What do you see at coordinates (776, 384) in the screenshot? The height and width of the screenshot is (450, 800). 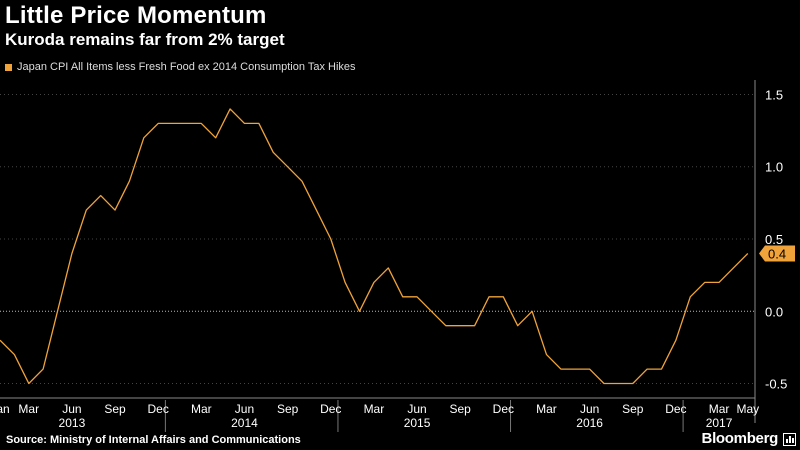 I see `y-tick-label: -0.5` at bounding box center [776, 384].